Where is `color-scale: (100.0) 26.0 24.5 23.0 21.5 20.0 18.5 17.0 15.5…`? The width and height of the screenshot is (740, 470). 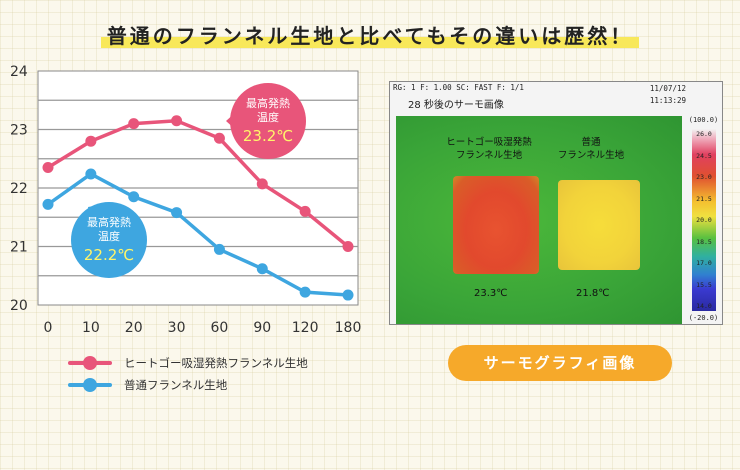 color-scale: (100.0) 26.0 24.5 23.0 21.5 20.0 18.5 17.0 15.5… is located at coordinates (703, 220).